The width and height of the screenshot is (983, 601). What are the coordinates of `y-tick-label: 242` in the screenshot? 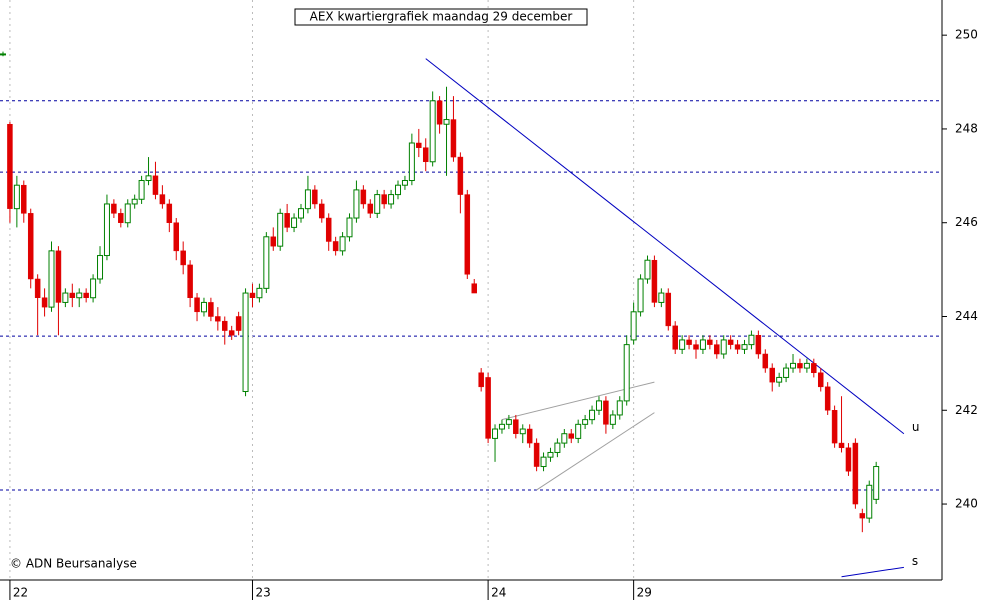 It's located at (966, 410).